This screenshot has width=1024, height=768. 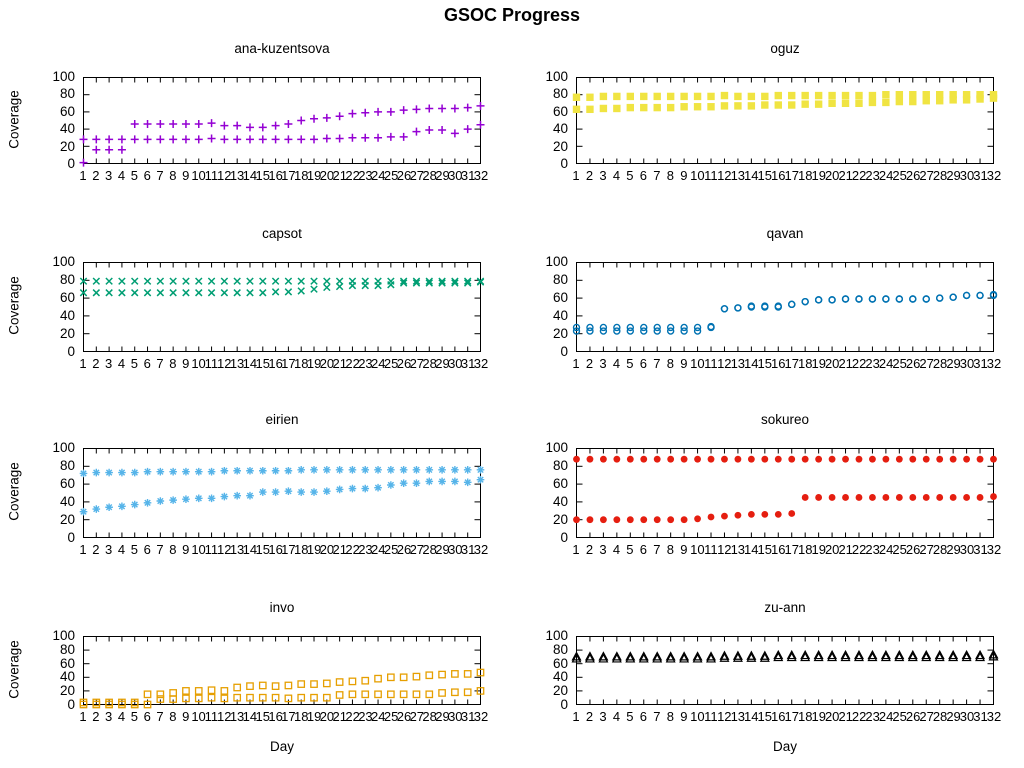 I want to click on y-tick-label: 40, so click(x=560, y=677).